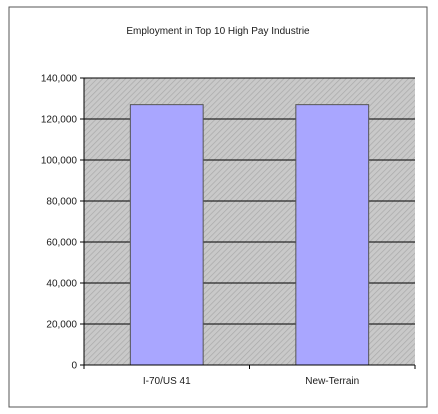 The image size is (438, 414). What do you see at coordinates (59, 161) in the screenshot?
I see `y-tick-label: 100,000` at bounding box center [59, 161].